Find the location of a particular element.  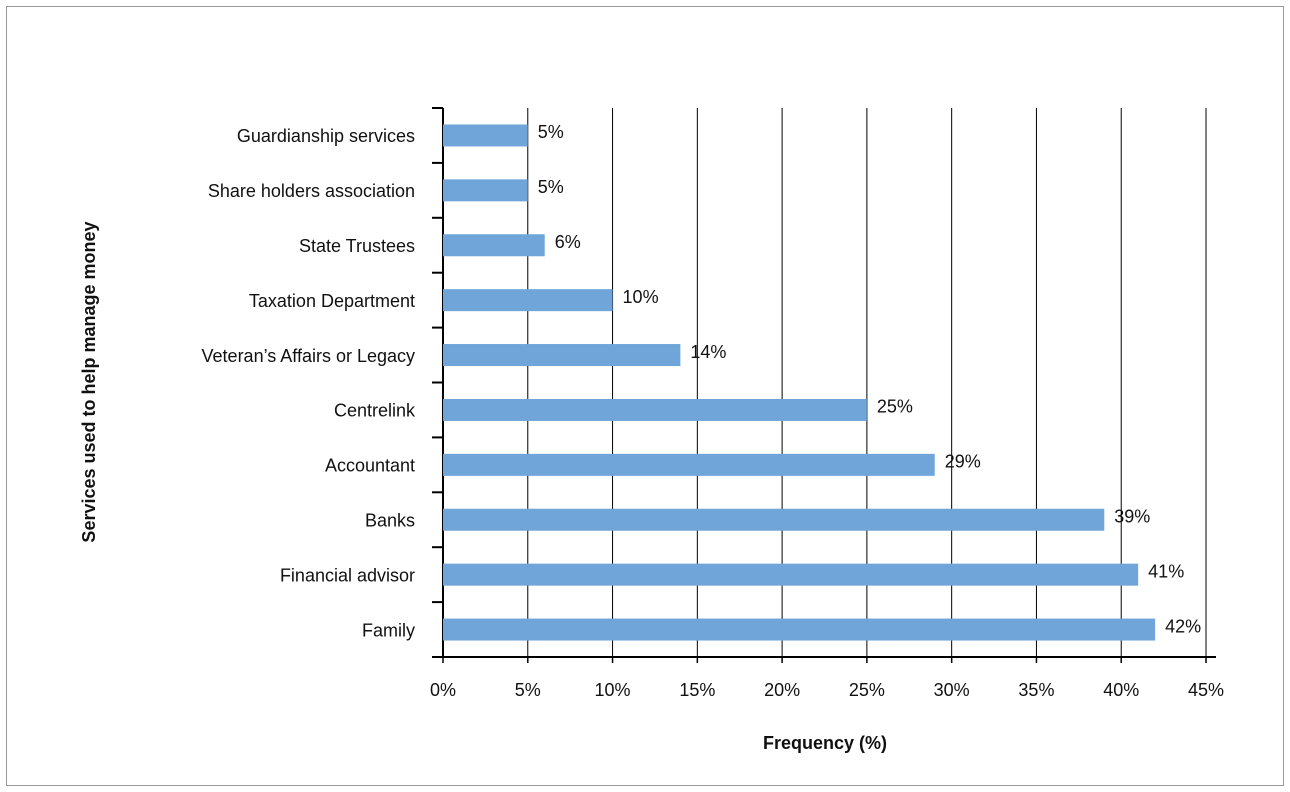

x-tick-label: 30% is located at coordinates (952, 690).